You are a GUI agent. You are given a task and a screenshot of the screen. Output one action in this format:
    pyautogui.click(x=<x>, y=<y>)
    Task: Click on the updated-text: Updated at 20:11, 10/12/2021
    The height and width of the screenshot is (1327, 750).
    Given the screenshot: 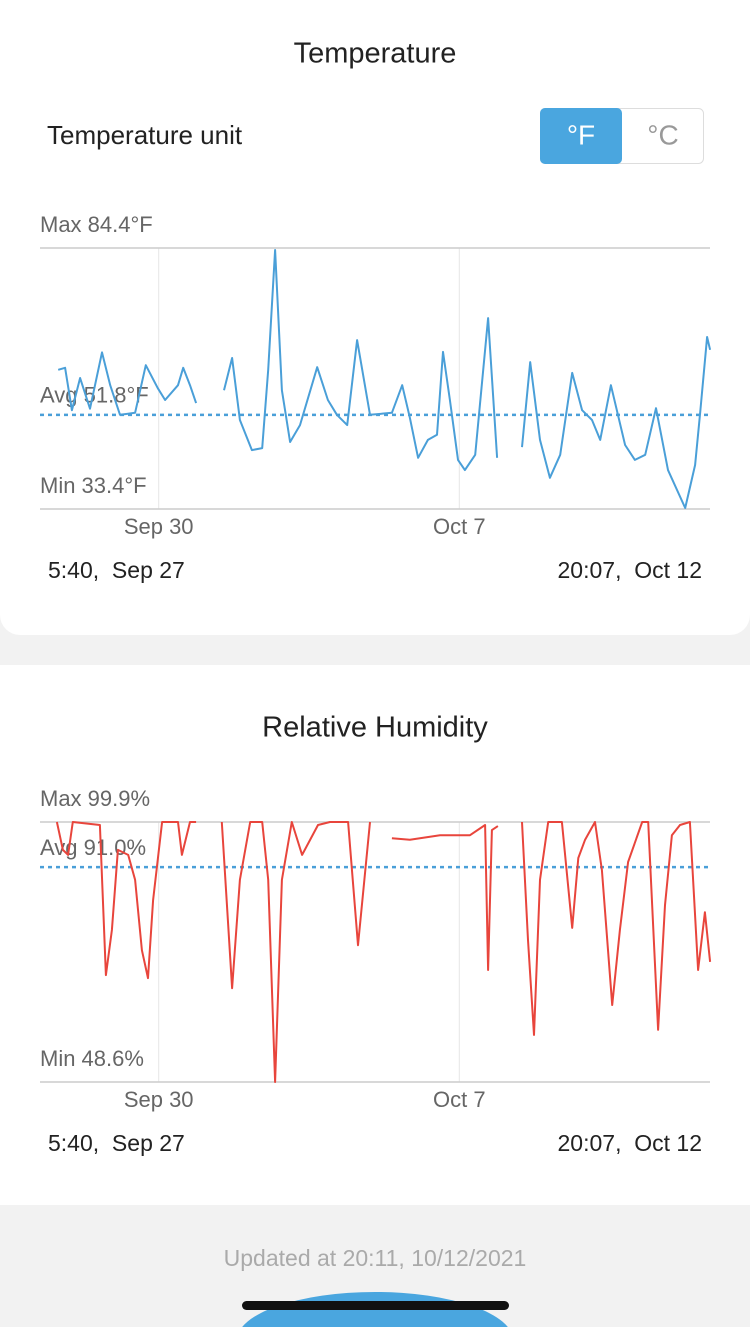 What is the action you would take?
    pyautogui.click(x=375, y=1258)
    